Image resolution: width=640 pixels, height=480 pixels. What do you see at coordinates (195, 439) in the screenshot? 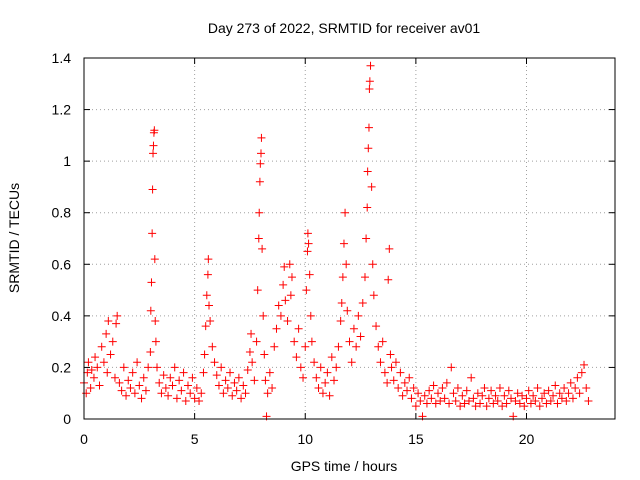
I see `x-tick-label: 5` at bounding box center [195, 439].